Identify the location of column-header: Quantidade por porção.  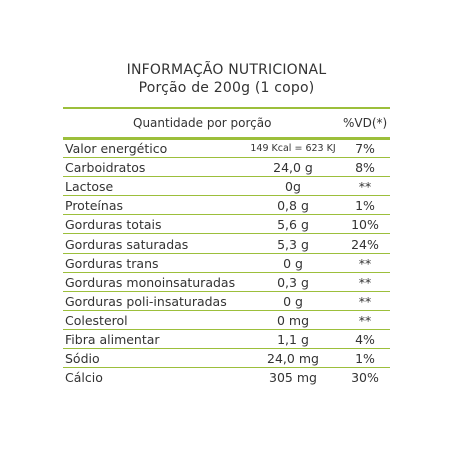
(202, 123).